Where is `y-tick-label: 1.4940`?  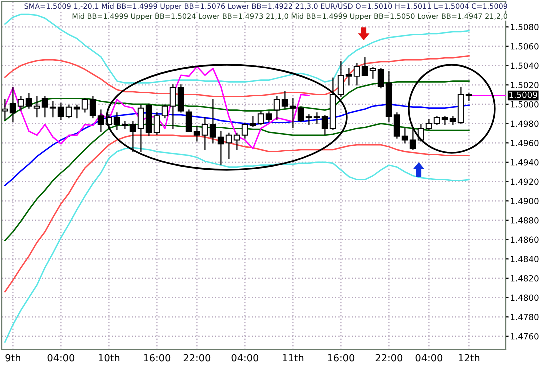
y-tick-label: 1.4940 is located at coordinates (525, 162).